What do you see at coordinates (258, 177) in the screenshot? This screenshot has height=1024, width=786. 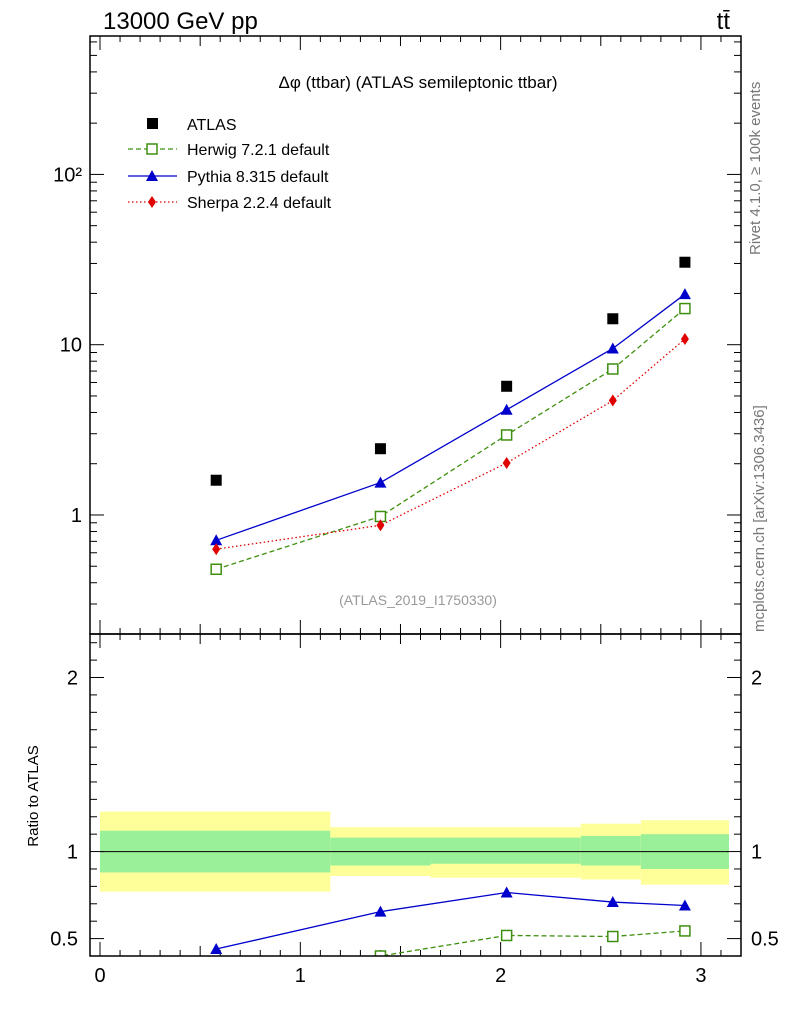 I see `legend-pythia-label: Pythia 8.315 default` at bounding box center [258, 177].